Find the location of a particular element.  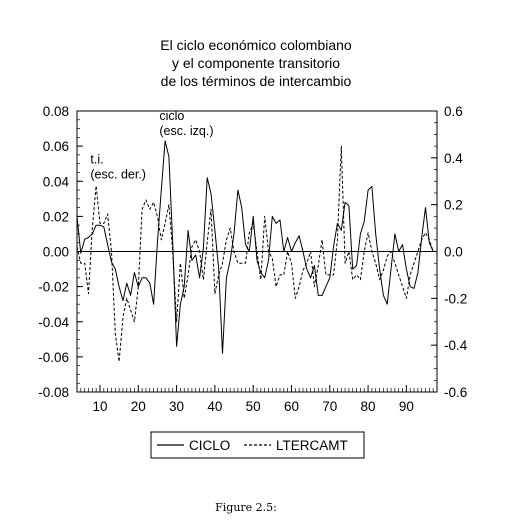

legend-label-ciclo: CICLO is located at coordinates (209, 445).